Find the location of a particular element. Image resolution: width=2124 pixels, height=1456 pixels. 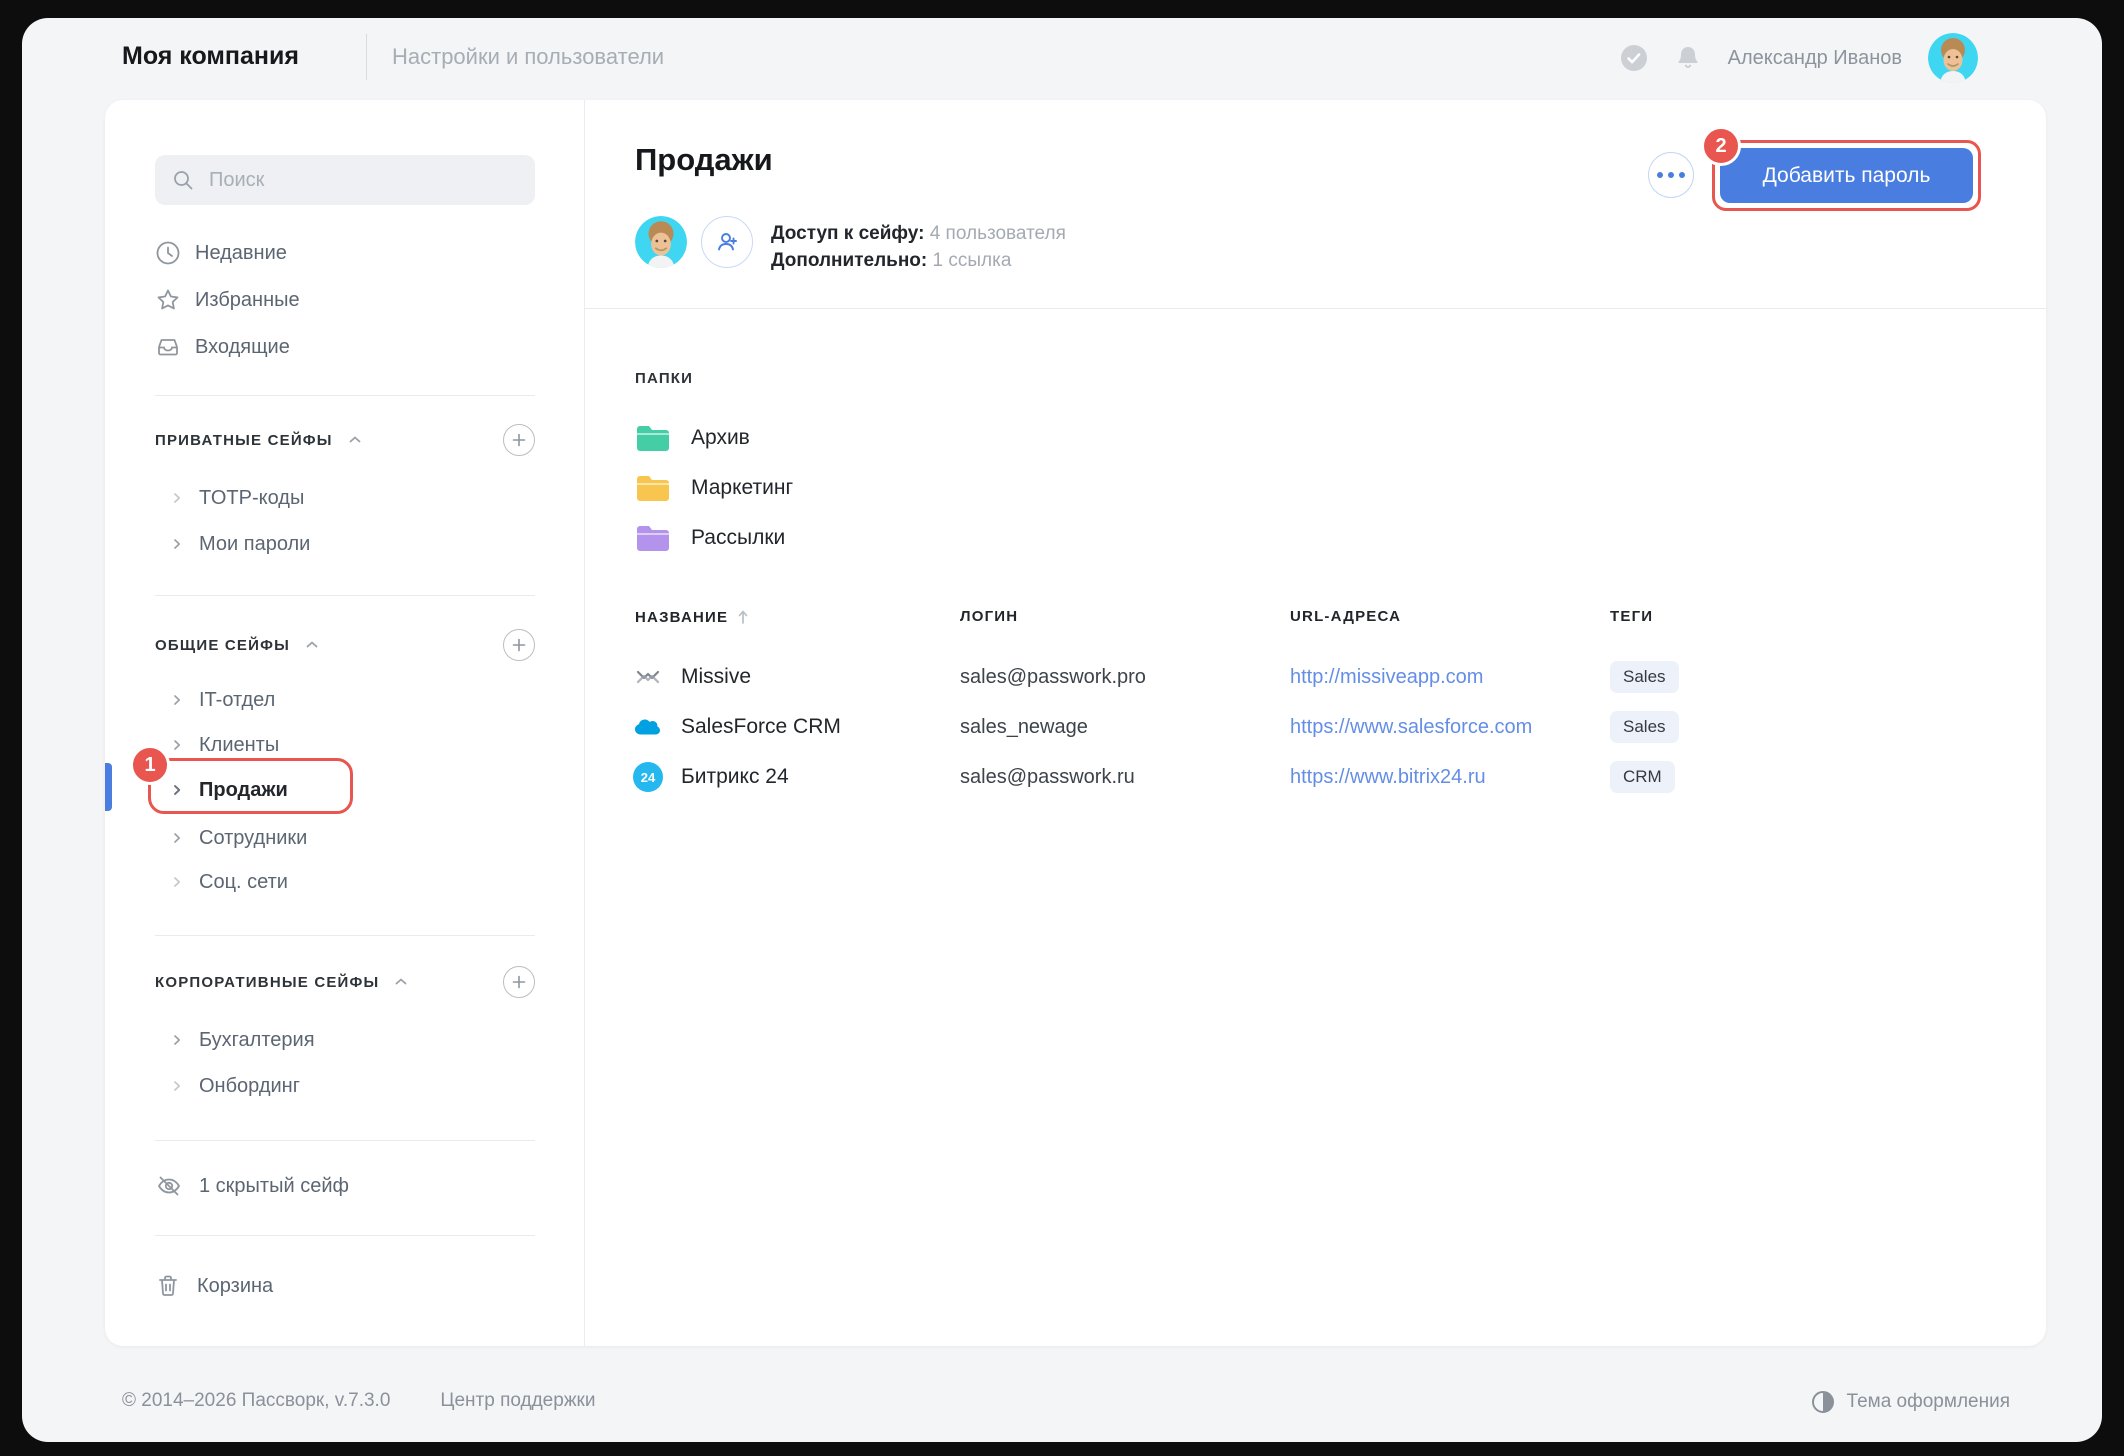

sidebar-item-label: Избранные is located at coordinates (247, 299).